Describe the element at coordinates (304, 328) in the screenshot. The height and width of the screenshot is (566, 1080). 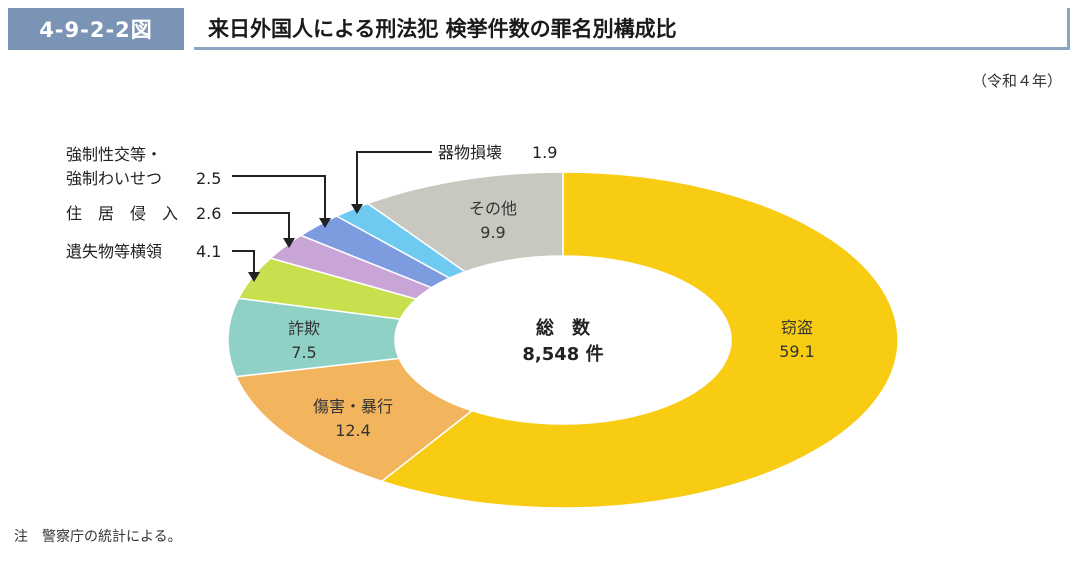
I see `label-fraud-name: 詐欺` at that location.